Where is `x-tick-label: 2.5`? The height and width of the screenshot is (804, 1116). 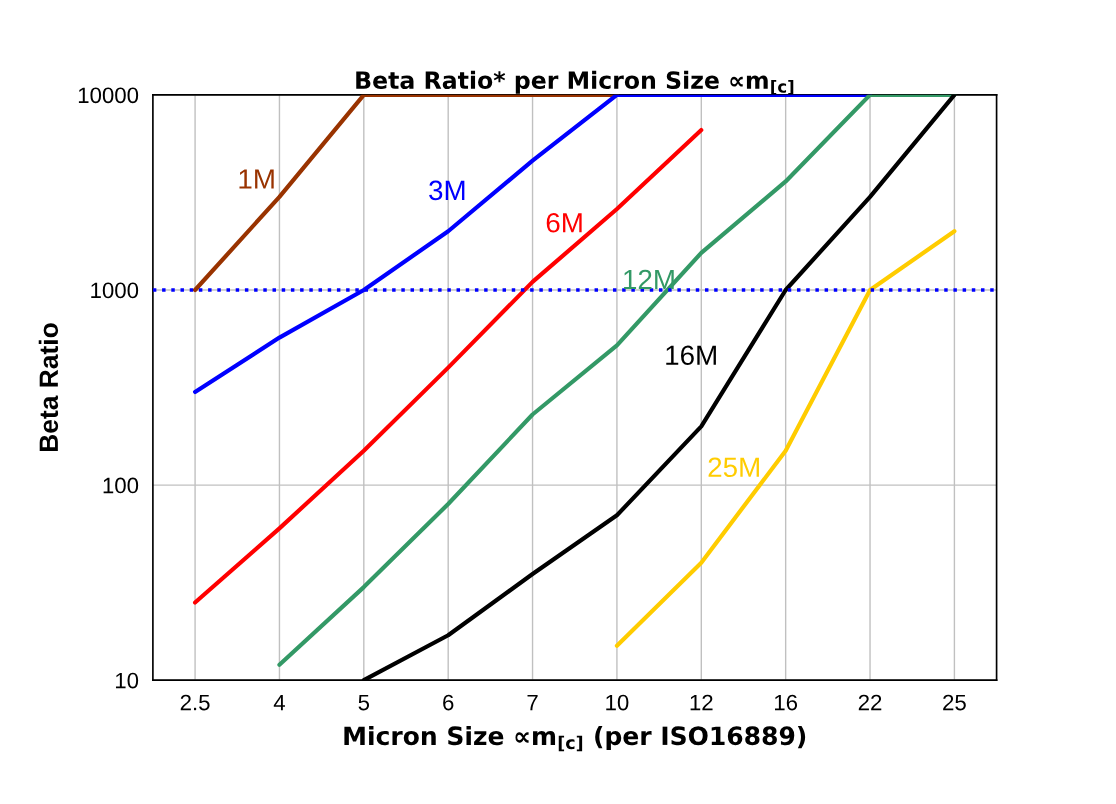 x-tick-label: 2.5 is located at coordinates (195, 702).